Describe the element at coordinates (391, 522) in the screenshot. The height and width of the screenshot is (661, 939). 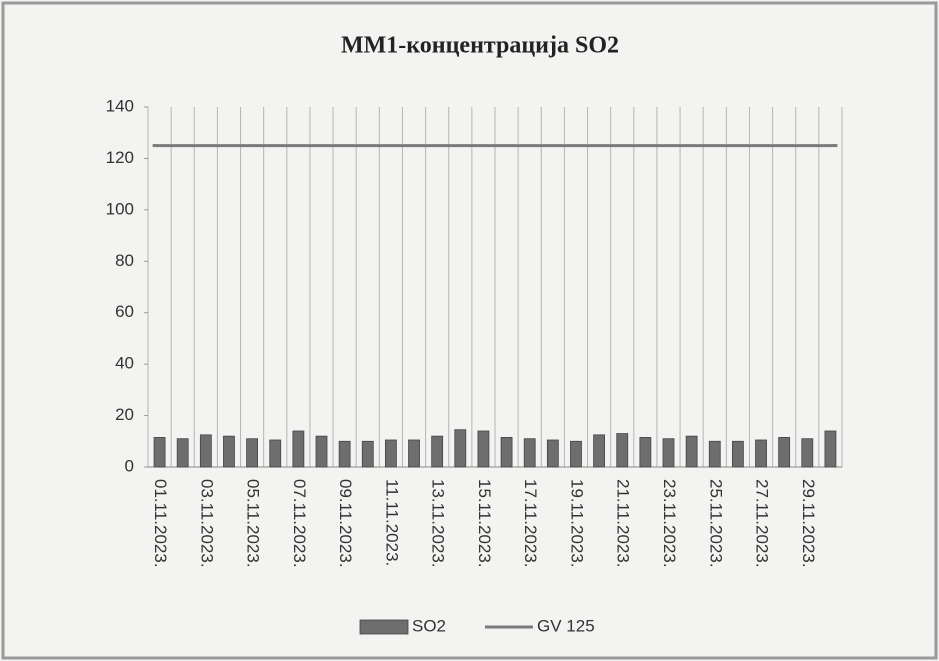
I see `x-tick-label: 11.11.2023.` at that location.